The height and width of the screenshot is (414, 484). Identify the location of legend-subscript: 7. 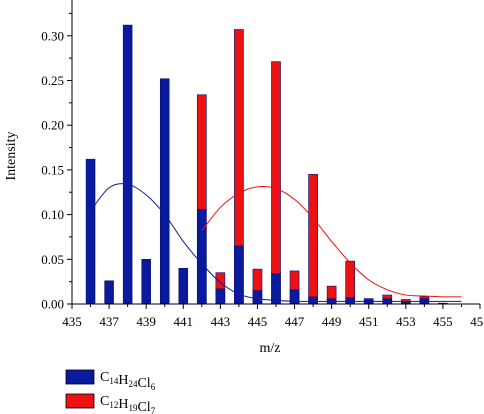
(153, 410).